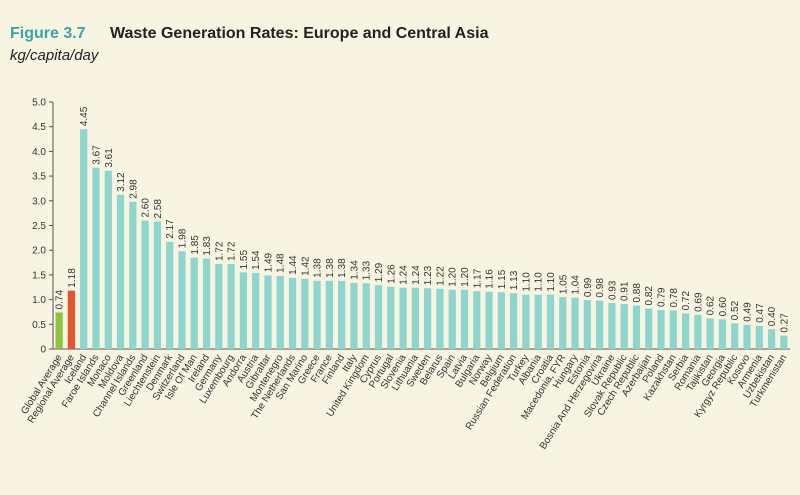 The height and width of the screenshot is (495, 800). I want to click on value-label: 0.88, so click(637, 293).